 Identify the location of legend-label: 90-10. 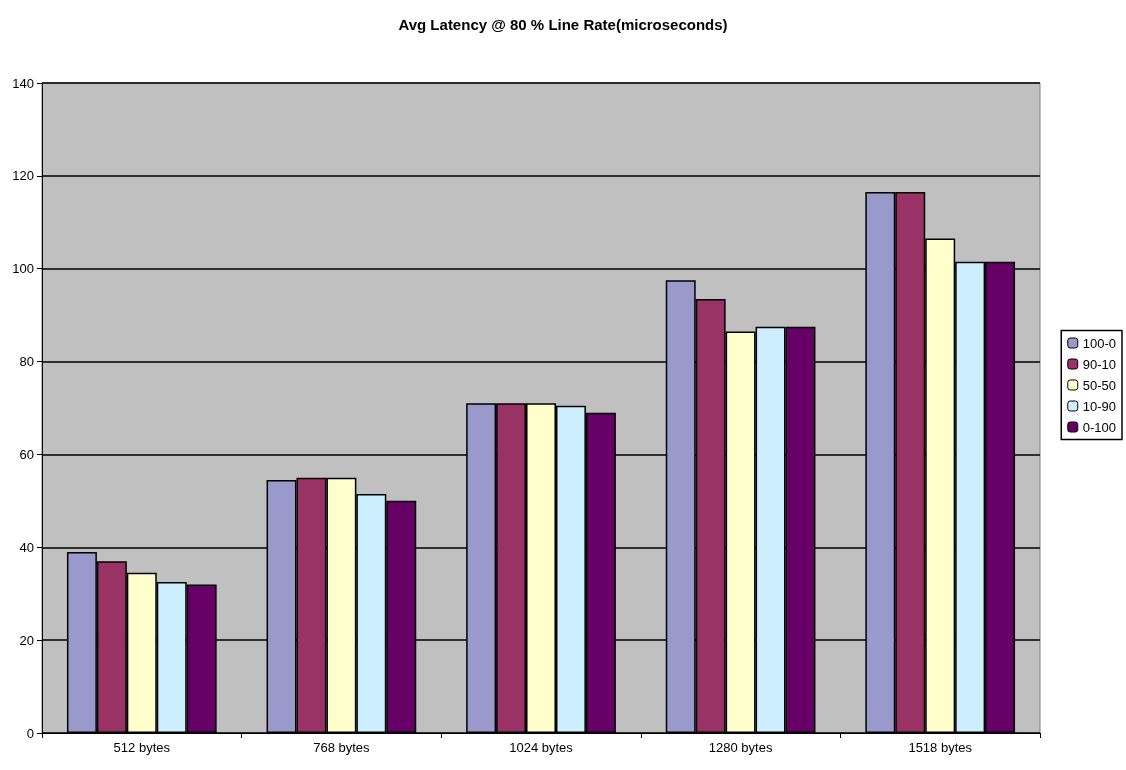
(1099, 364).